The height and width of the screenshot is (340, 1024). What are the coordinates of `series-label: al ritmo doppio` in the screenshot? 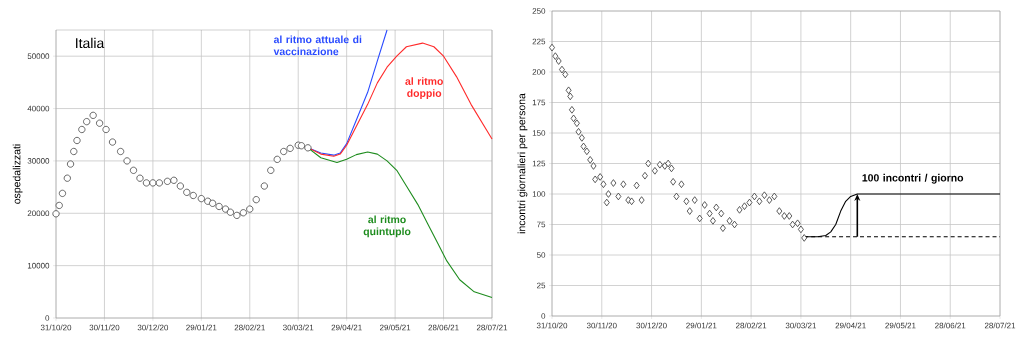 It's located at (424, 88).